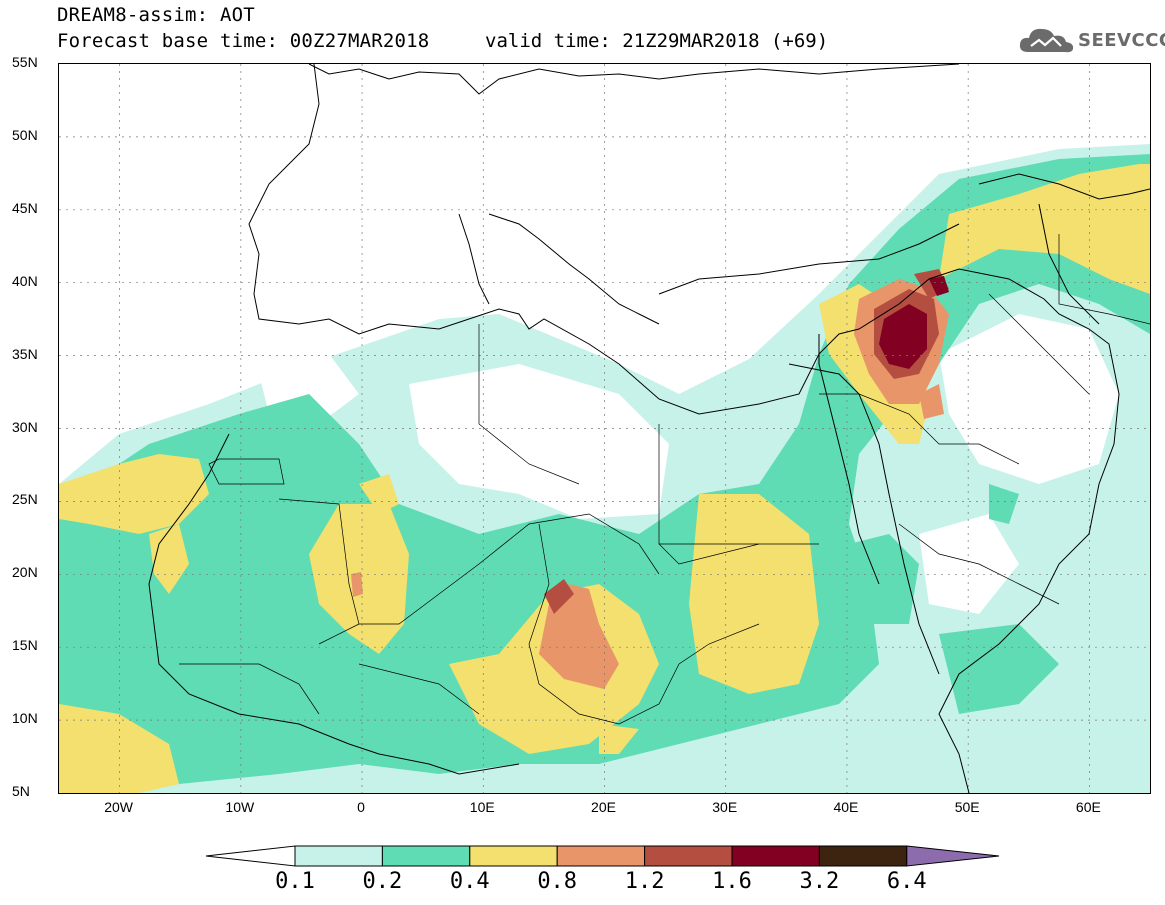  I want to click on valid-time: valid time: 21Z29MAR2018 (+69), so click(657, 41).